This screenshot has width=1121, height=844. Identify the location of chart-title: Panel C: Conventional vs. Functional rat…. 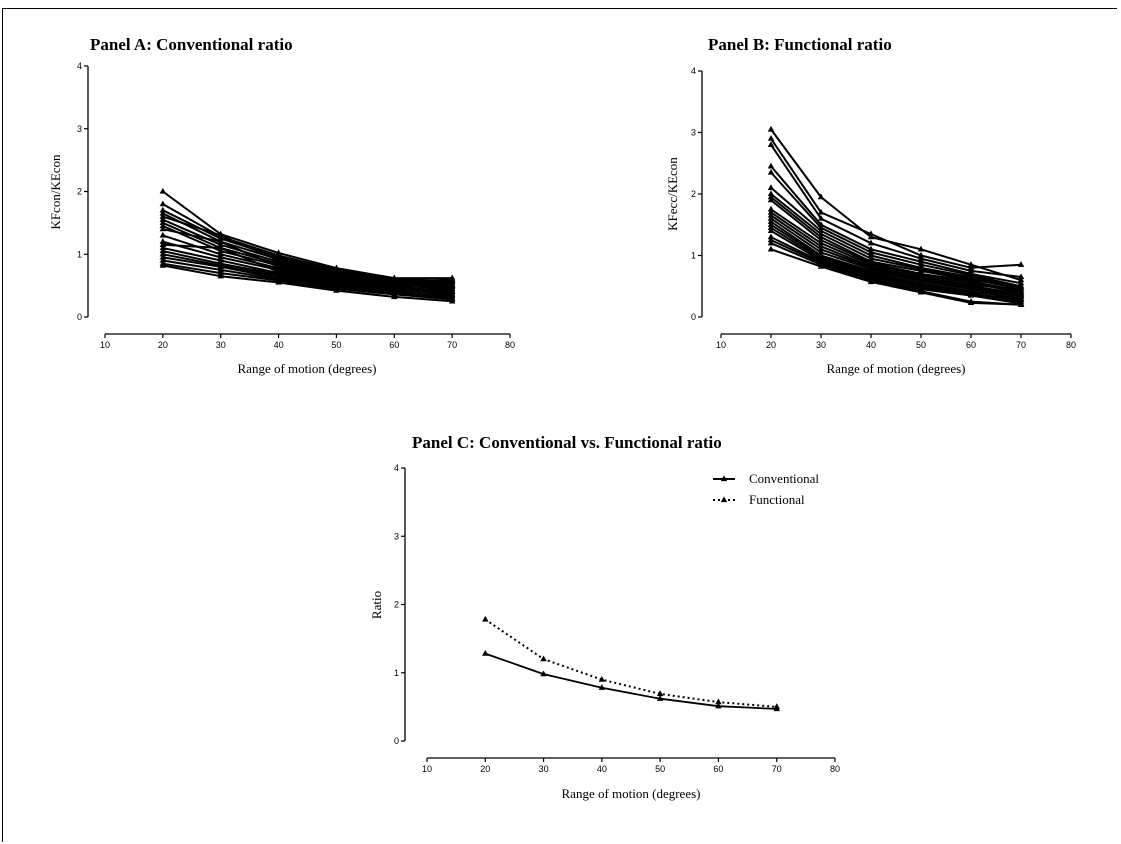
(567, 442).